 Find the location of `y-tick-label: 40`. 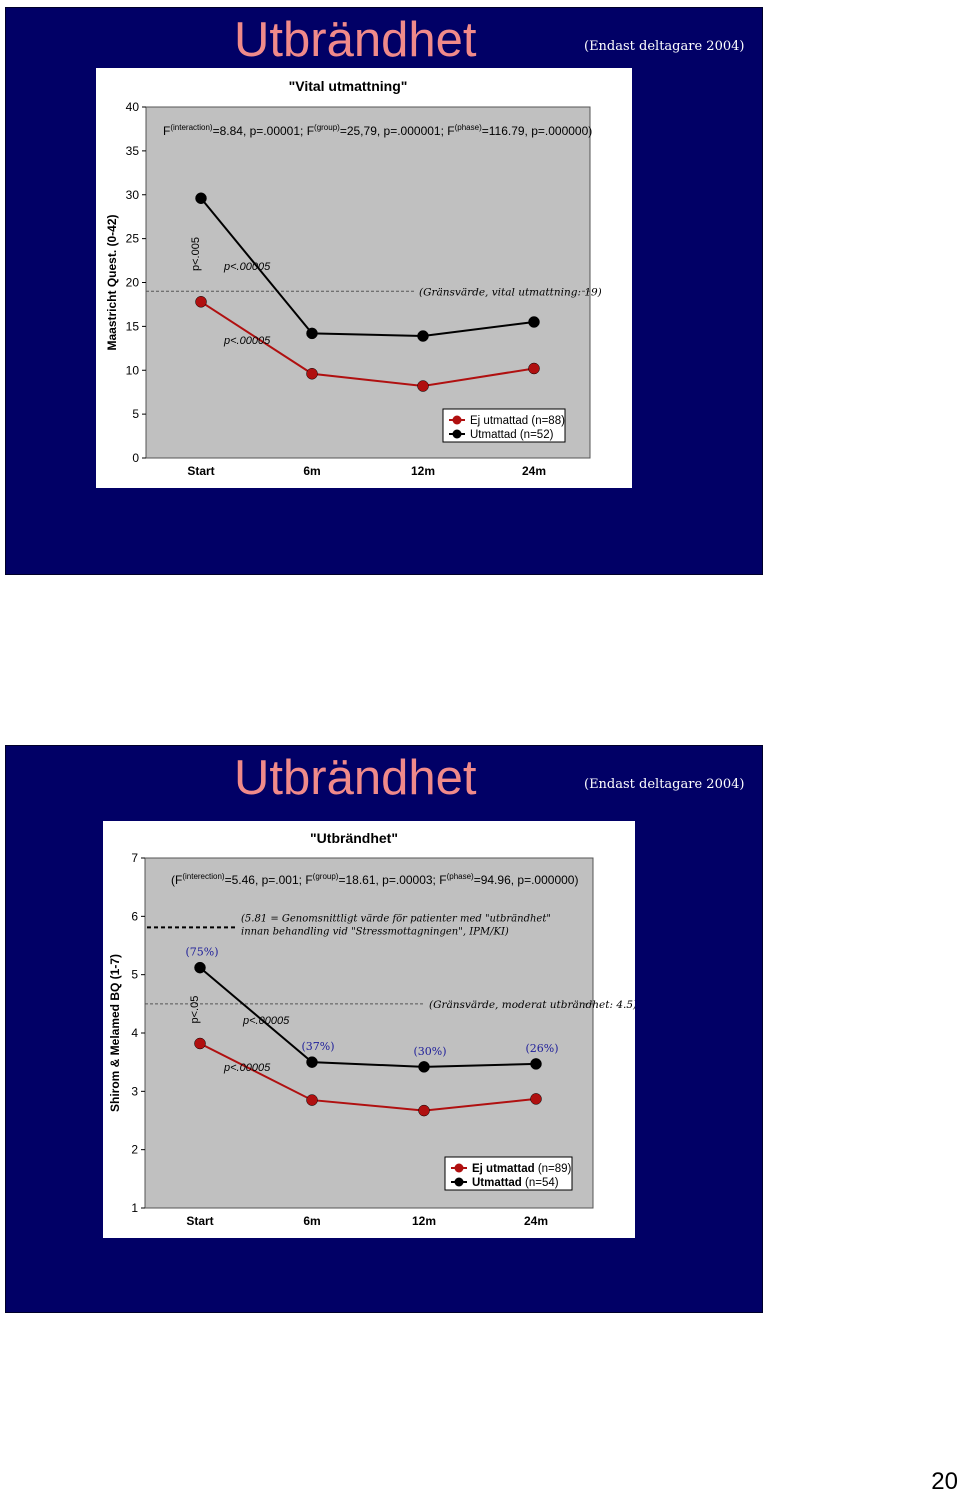

y-tick-label: 40 is located at coordinates (133, 107).